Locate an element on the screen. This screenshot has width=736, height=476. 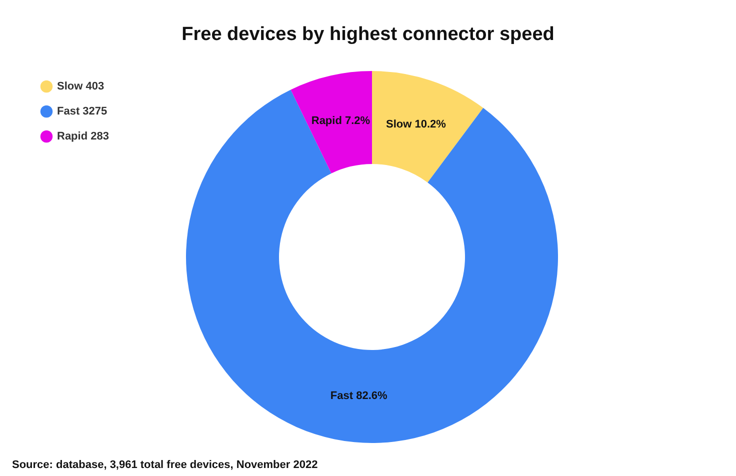
legend-label: Fast 3275 is located at coordinates (82, 112).